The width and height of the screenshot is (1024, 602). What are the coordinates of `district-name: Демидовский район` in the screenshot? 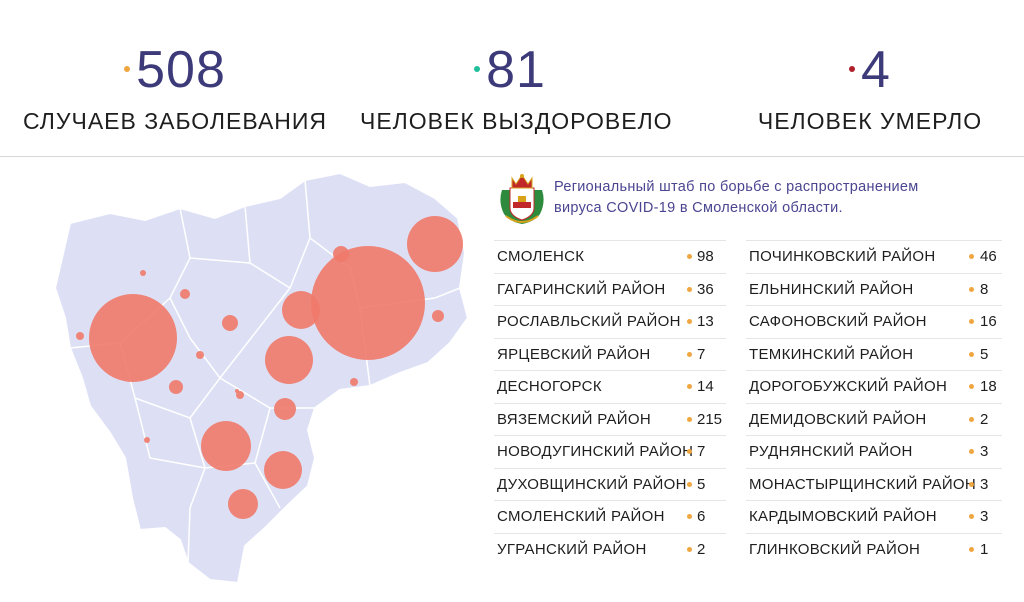 It's located at (838, 419).